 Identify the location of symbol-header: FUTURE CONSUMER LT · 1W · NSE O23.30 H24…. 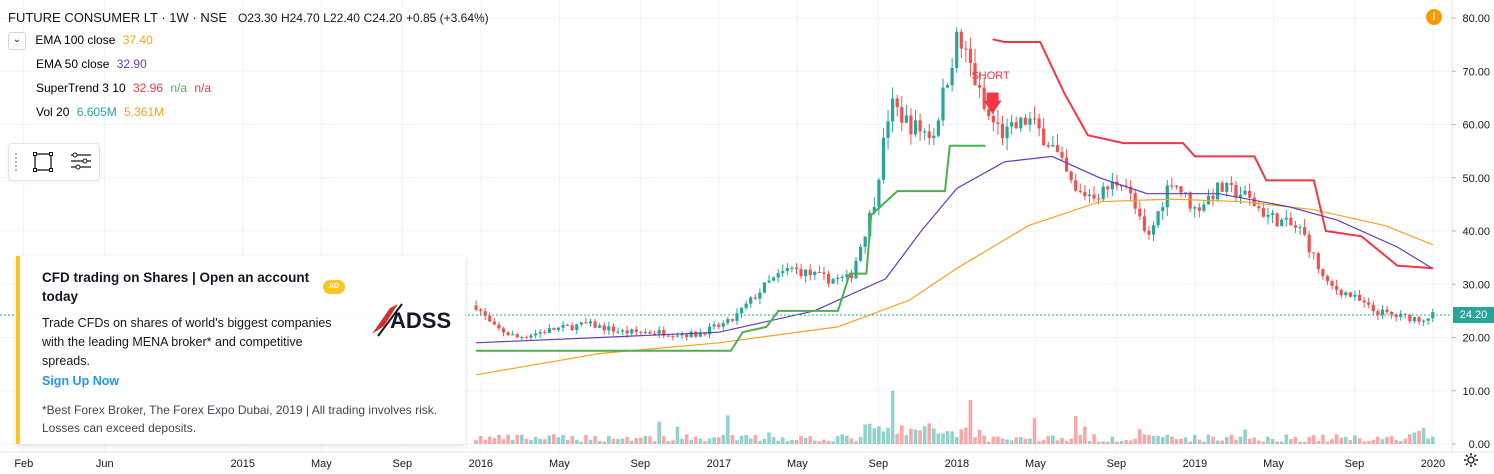
(248, 18).